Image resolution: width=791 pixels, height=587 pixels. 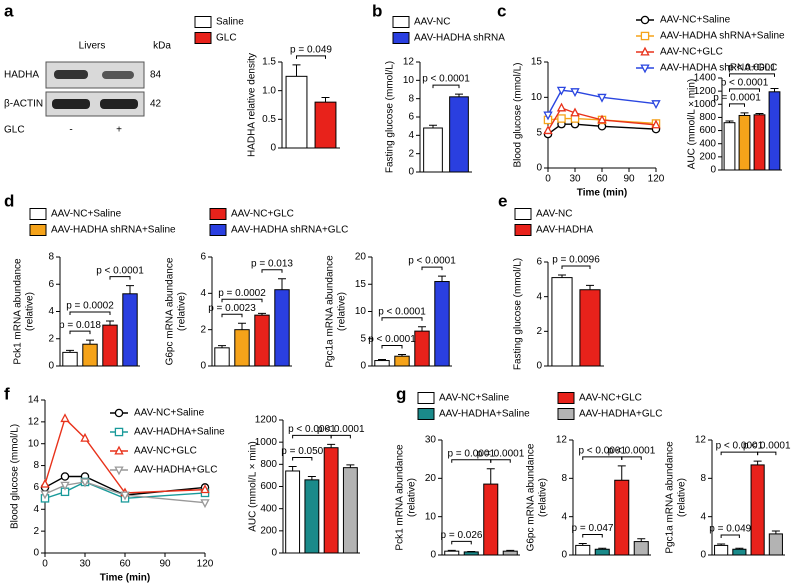 What do you see at coordinates (575, 179) in the screenshot?
I see `x-tick-label: 30` at bounding box center [575, 179].